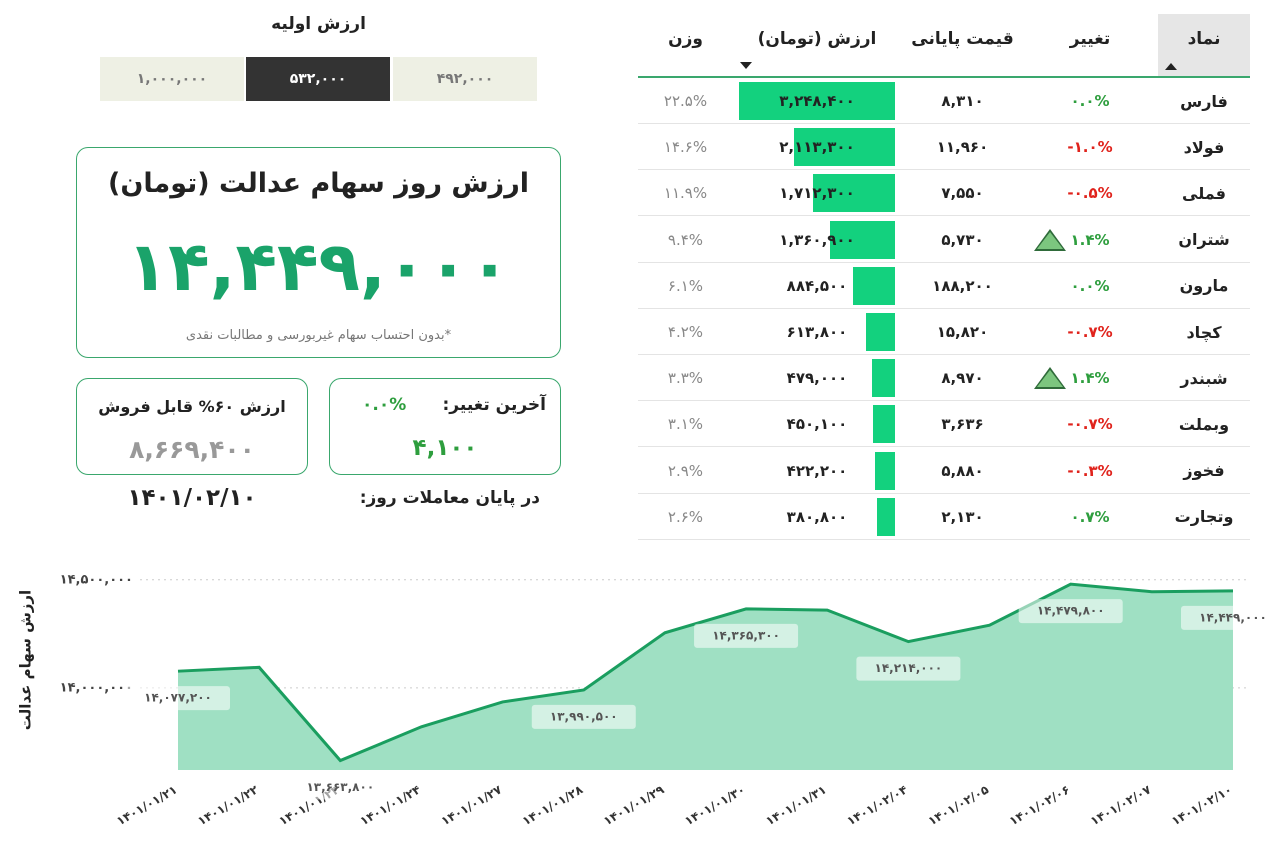 The image size is (1265, 844). Describe the element at coordinates (384, 405) in the screenshot. I see `last-change-percent: ۰.۰%` at that location.